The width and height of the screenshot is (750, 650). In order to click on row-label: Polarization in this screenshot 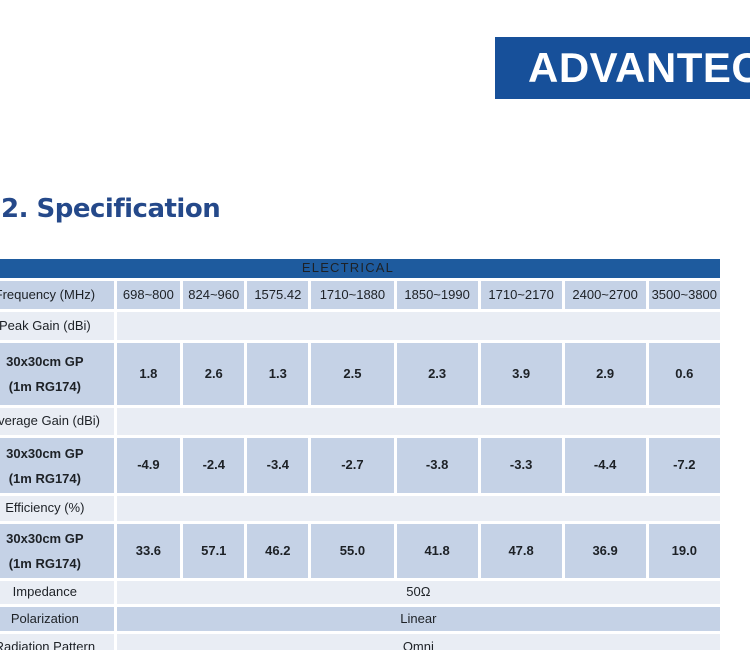, I will do `click(57, 619)`.